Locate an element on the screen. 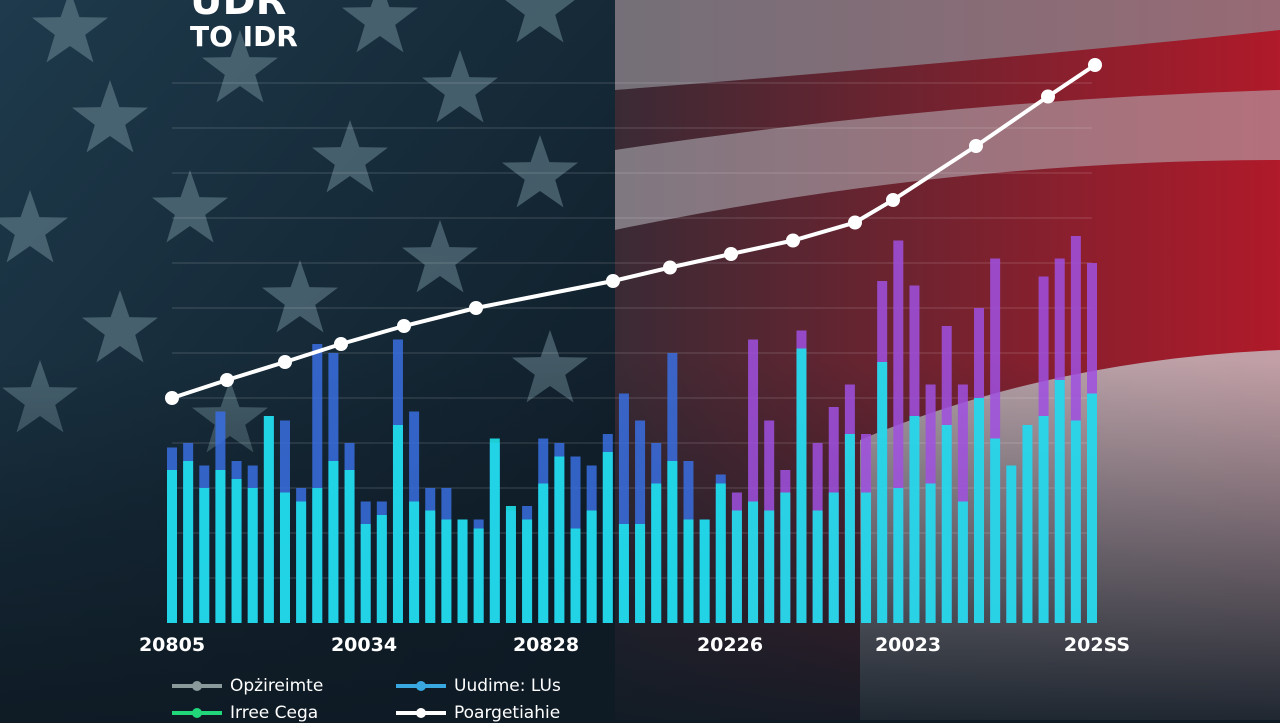 This screenshot has height=723, width=1280. legend-label: Uudime: LUs is located at coordinates (507, 686).